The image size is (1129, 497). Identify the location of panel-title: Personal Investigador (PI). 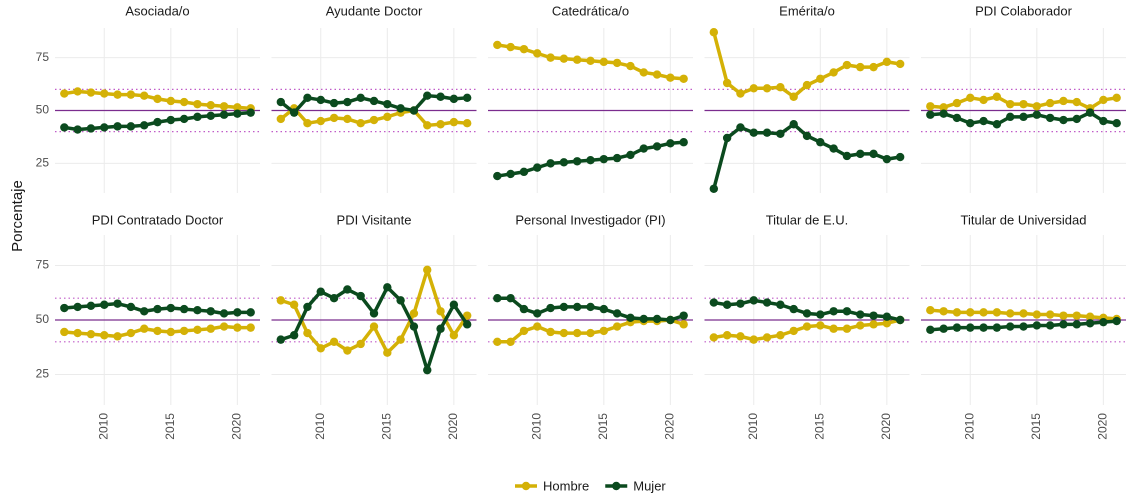
(590, 219).